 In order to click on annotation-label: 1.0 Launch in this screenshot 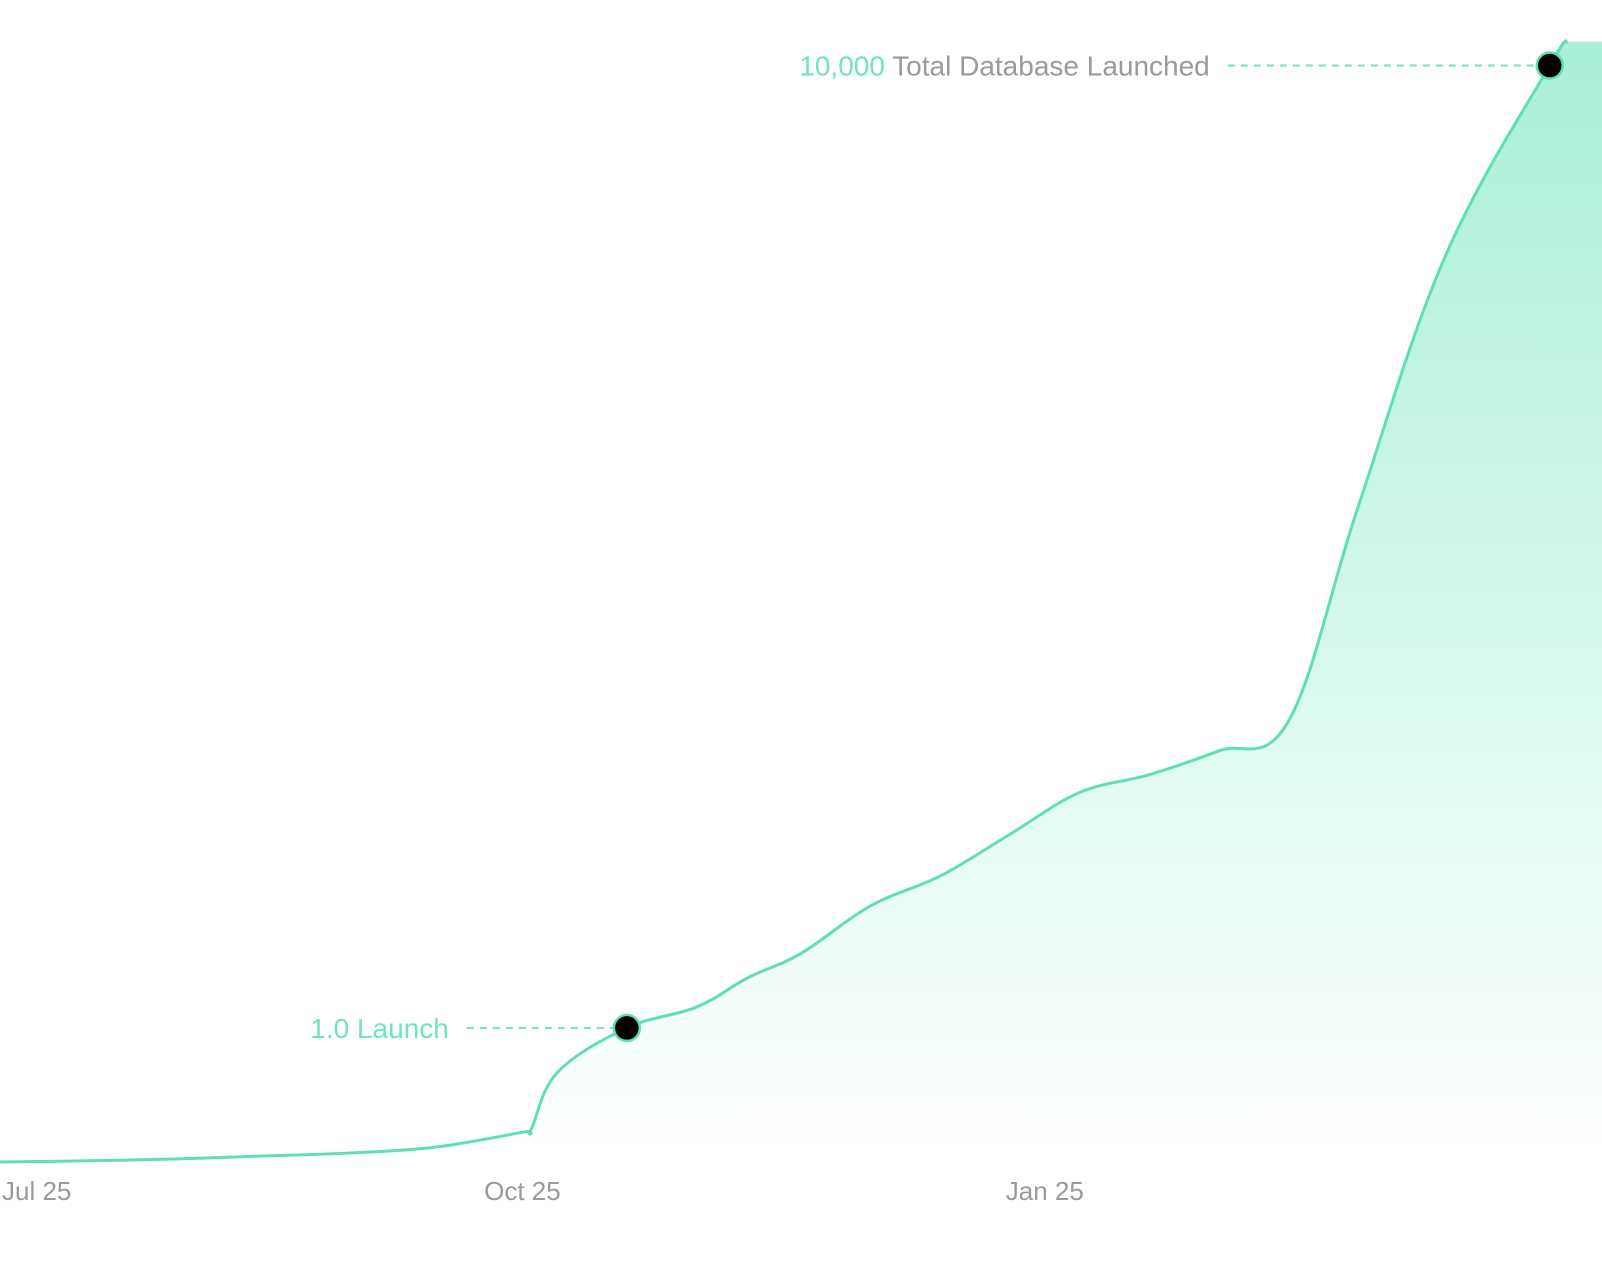, I will do `click(379, 1028)`.